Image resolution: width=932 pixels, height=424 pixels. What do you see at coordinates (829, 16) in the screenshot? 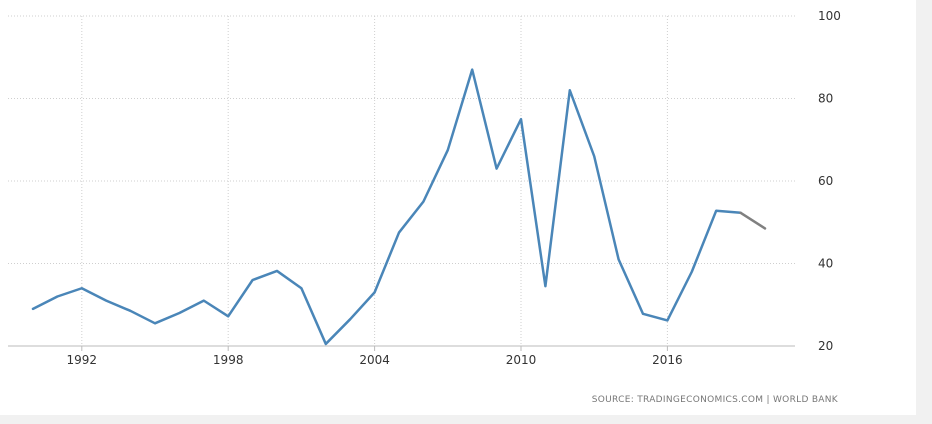
I see `y-tick-label: 100` at bounding box center [829, 16].